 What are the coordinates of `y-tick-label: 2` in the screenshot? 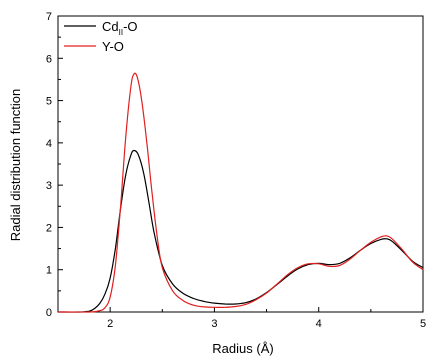 It's located at (49, 228).